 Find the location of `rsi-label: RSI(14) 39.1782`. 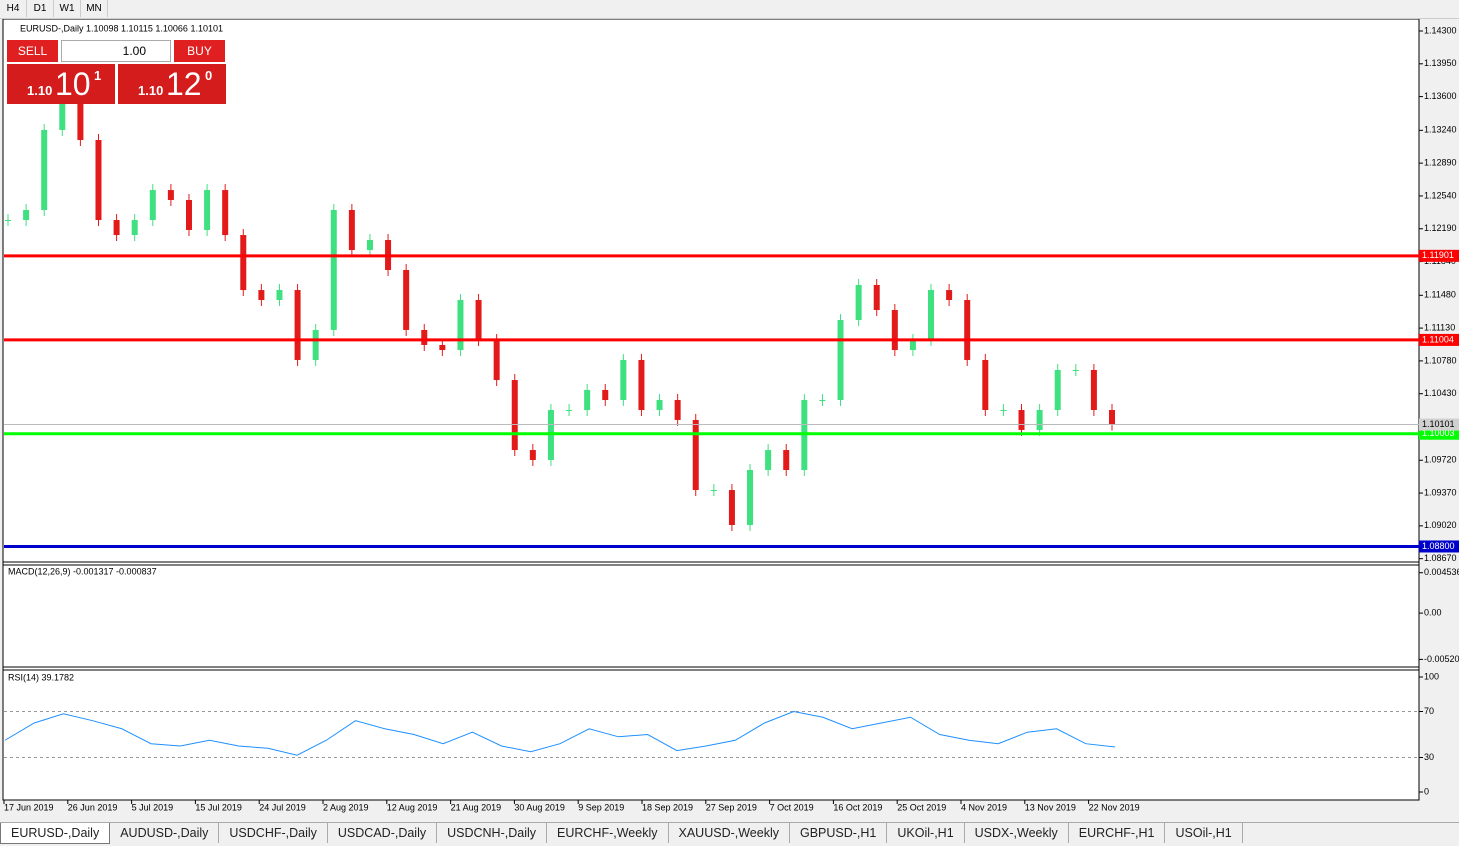

rsi-label: RSI(14) 39.1782 is located at coordinates (41, 677).